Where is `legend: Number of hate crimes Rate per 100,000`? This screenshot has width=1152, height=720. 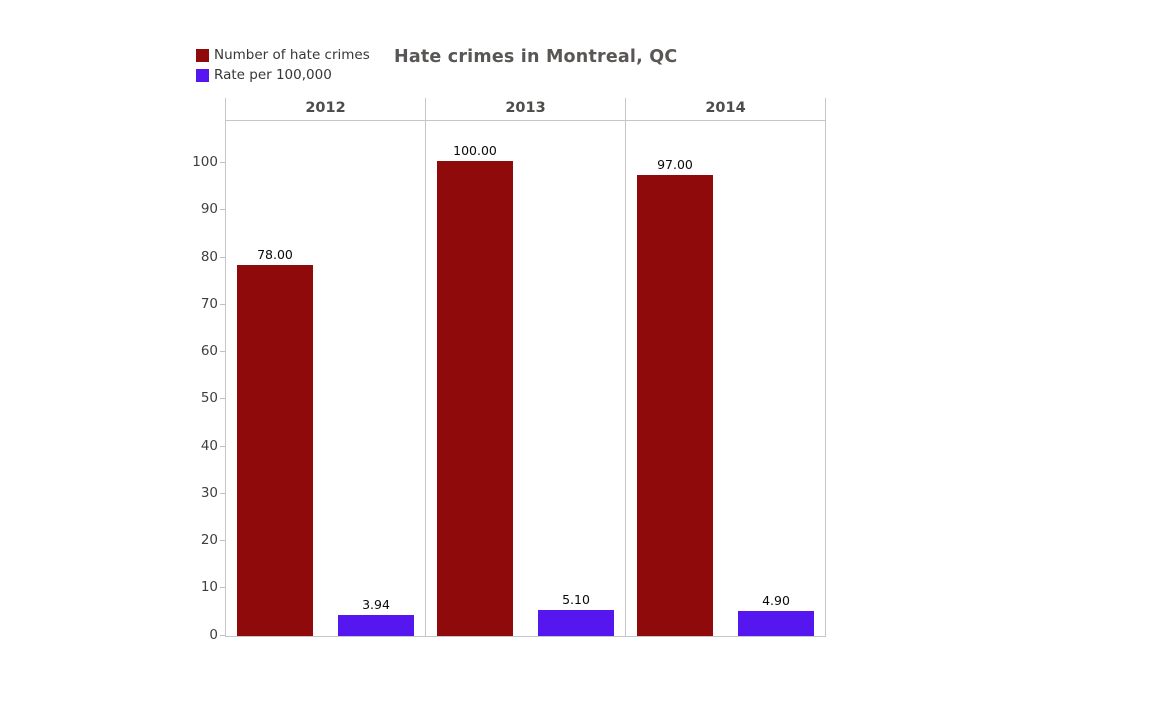
legend: Number of hate crimes Rate per 100,000 is located at coordinates (283, 65).